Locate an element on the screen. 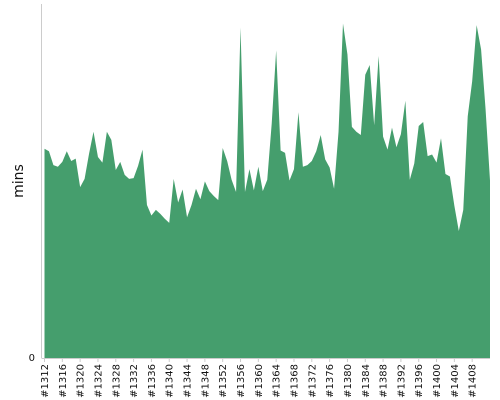 This screenshot has width=500, height=400. y-axis-ticks: 0 is located at coordinates (32, 358).